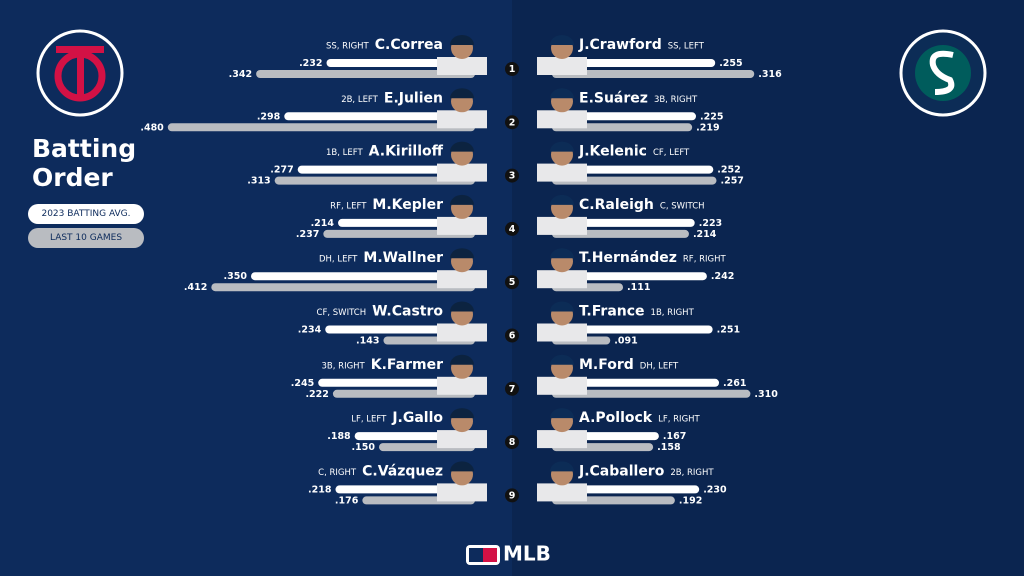 This screenshot has height=576, width=1024. Describe the element at coordinates (86, 214) in the screenshot. I see `legend-avg: 2023 BATTING AVG.` at that location.